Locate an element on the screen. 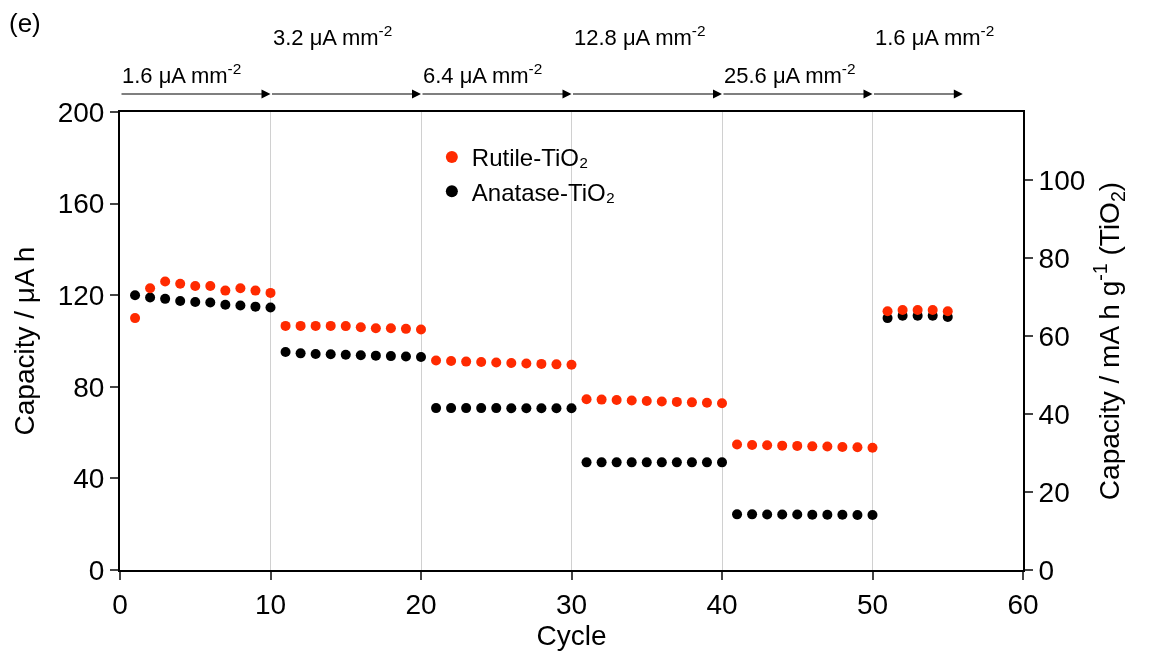 The image size is (1163, 653). y-tick-label: 160 is located at coordinates (81, 204).